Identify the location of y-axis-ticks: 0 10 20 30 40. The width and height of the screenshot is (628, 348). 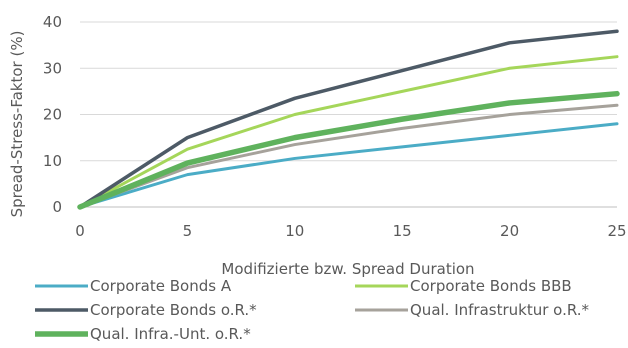
(52, 114).